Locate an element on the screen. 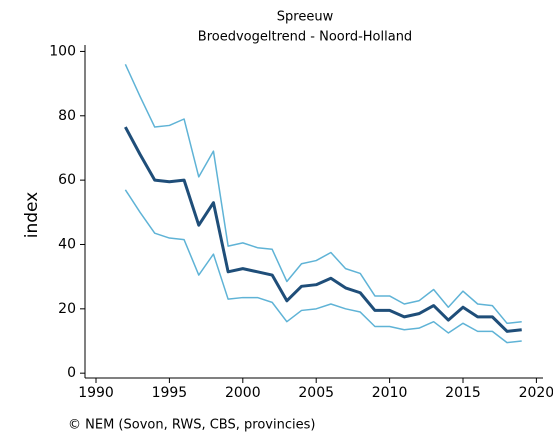  x-tick-label: 2010 is located at coordinates (390, 393).